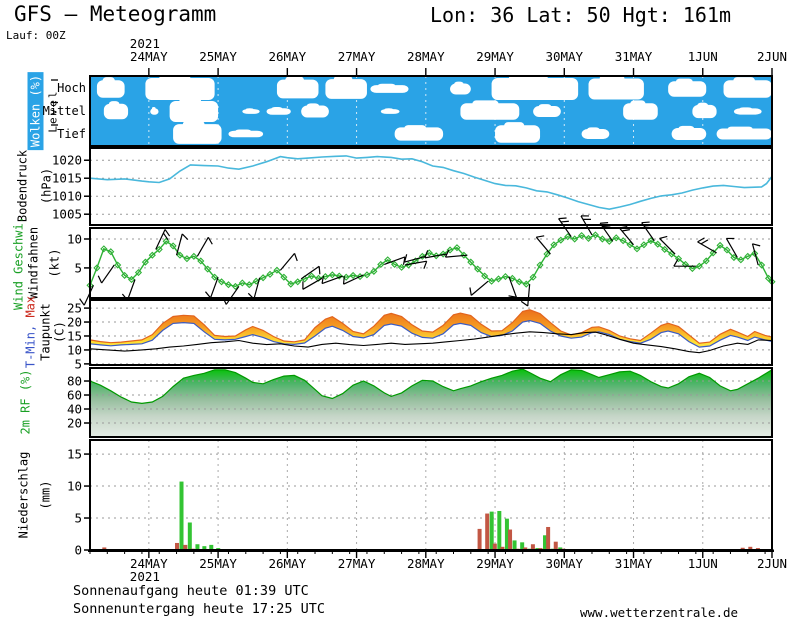 The height and width of the screenshot is (625, 800). What do you see at coordinates (199, 609) in the screenshot?
I see `sunset-text: Sonnenuntergang heute 17:25 UTC` at bounding box center [199, 609].